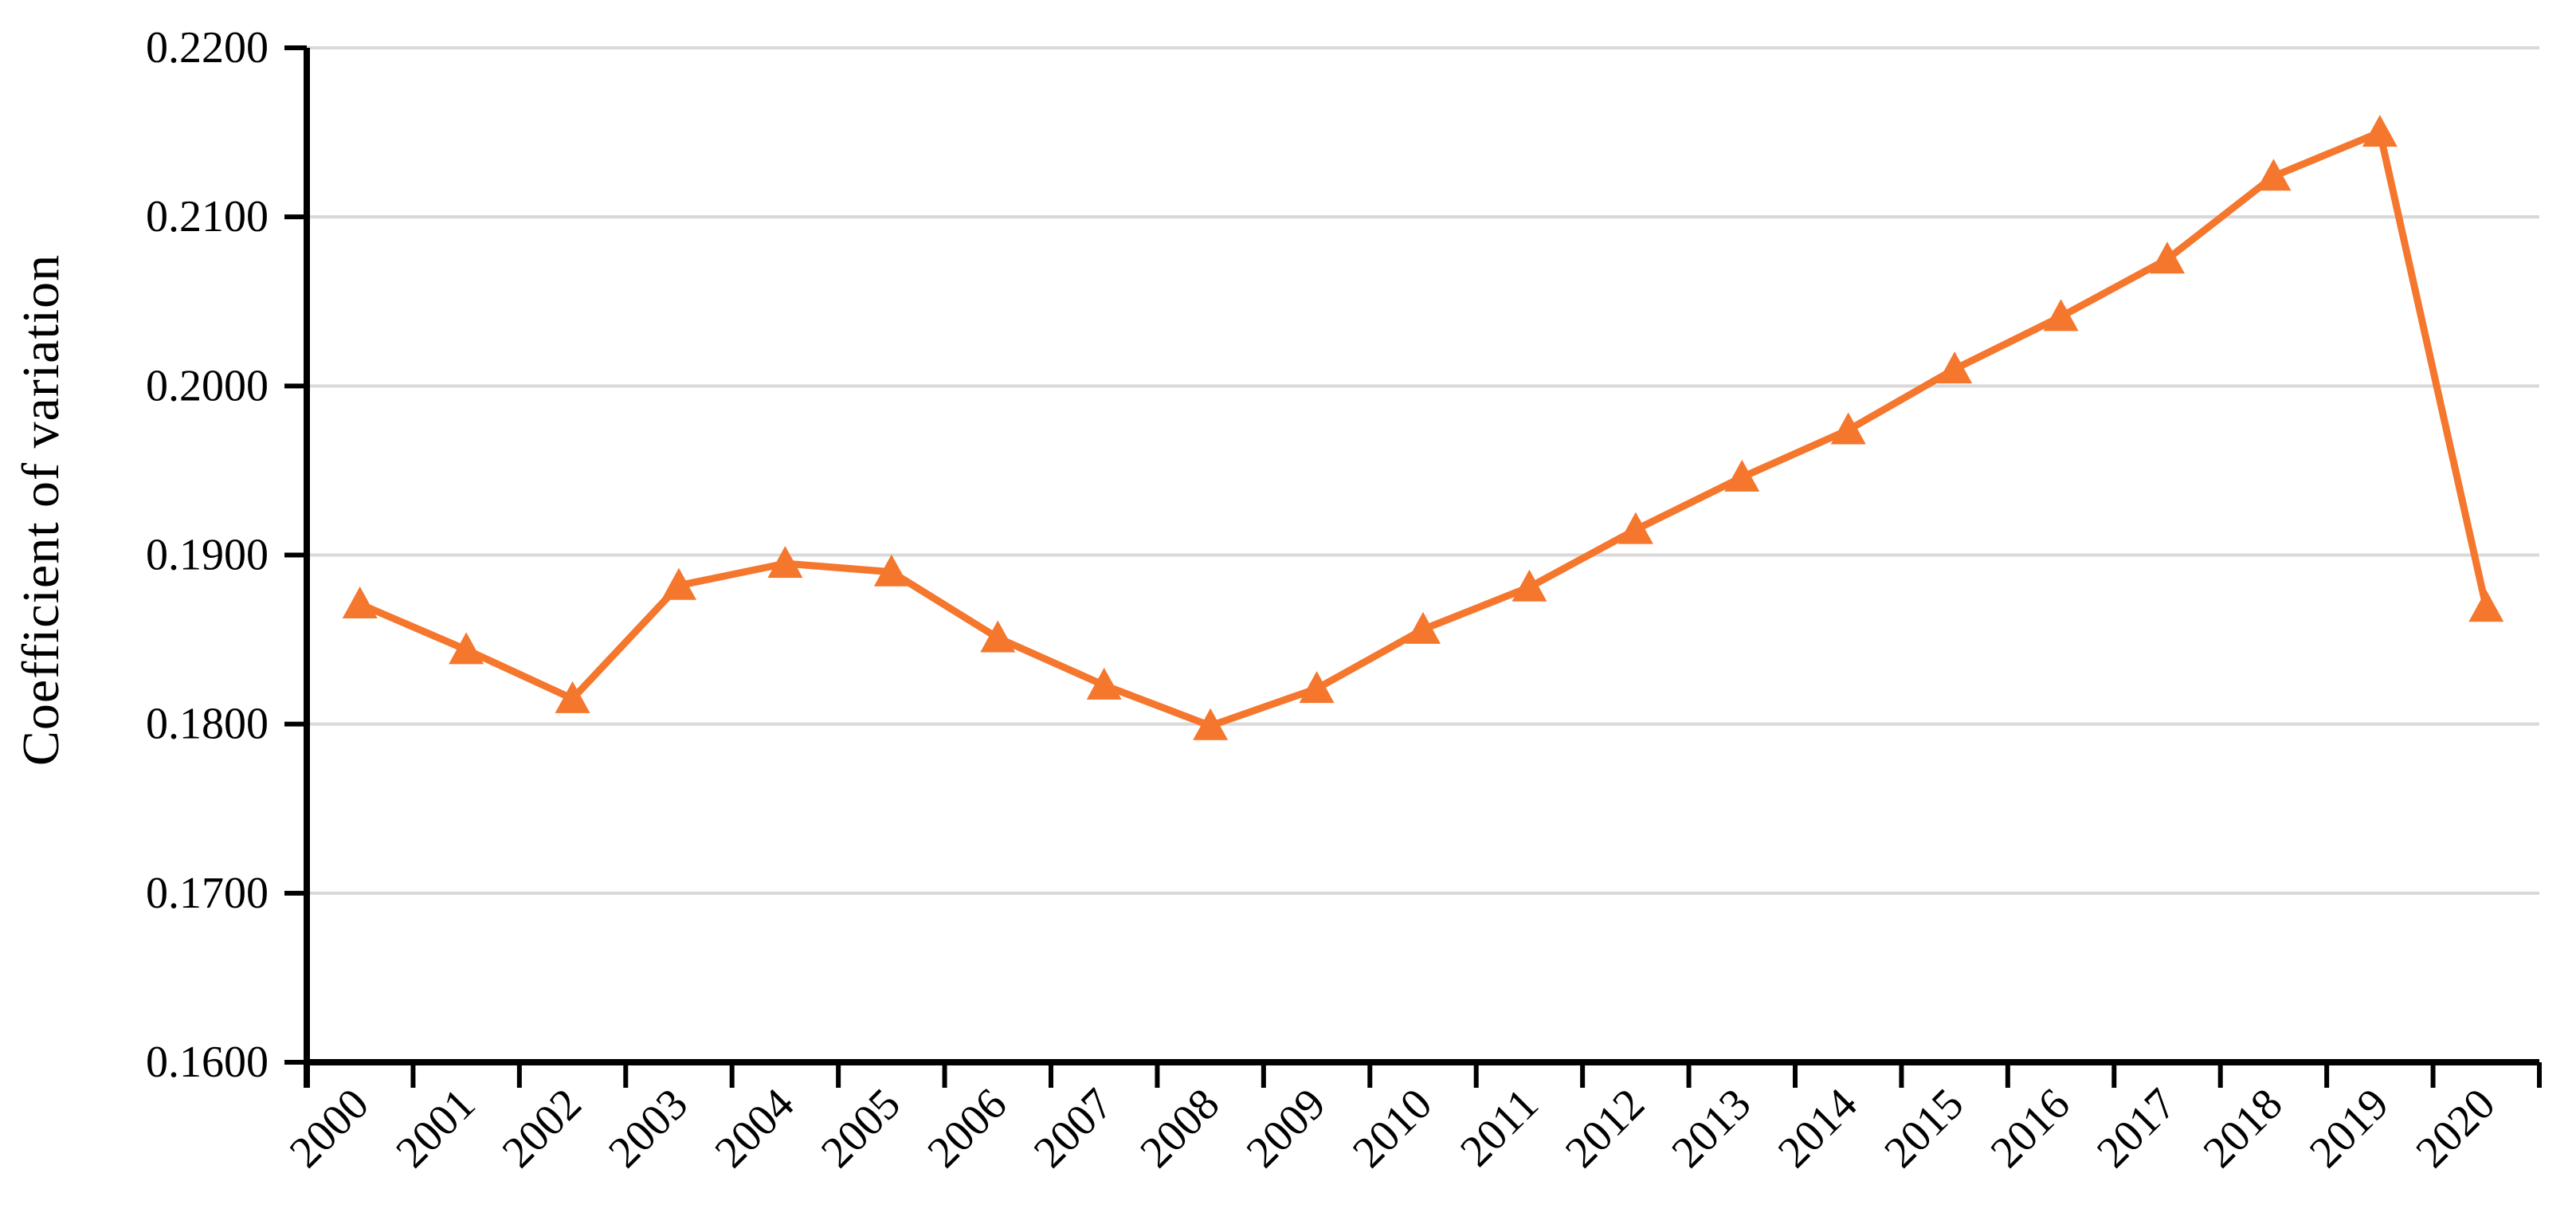 Image resolution: width=2576 pixels, height=1232 pixels. I want to click on y-tick-label: 0.2000, so click(208, 385).